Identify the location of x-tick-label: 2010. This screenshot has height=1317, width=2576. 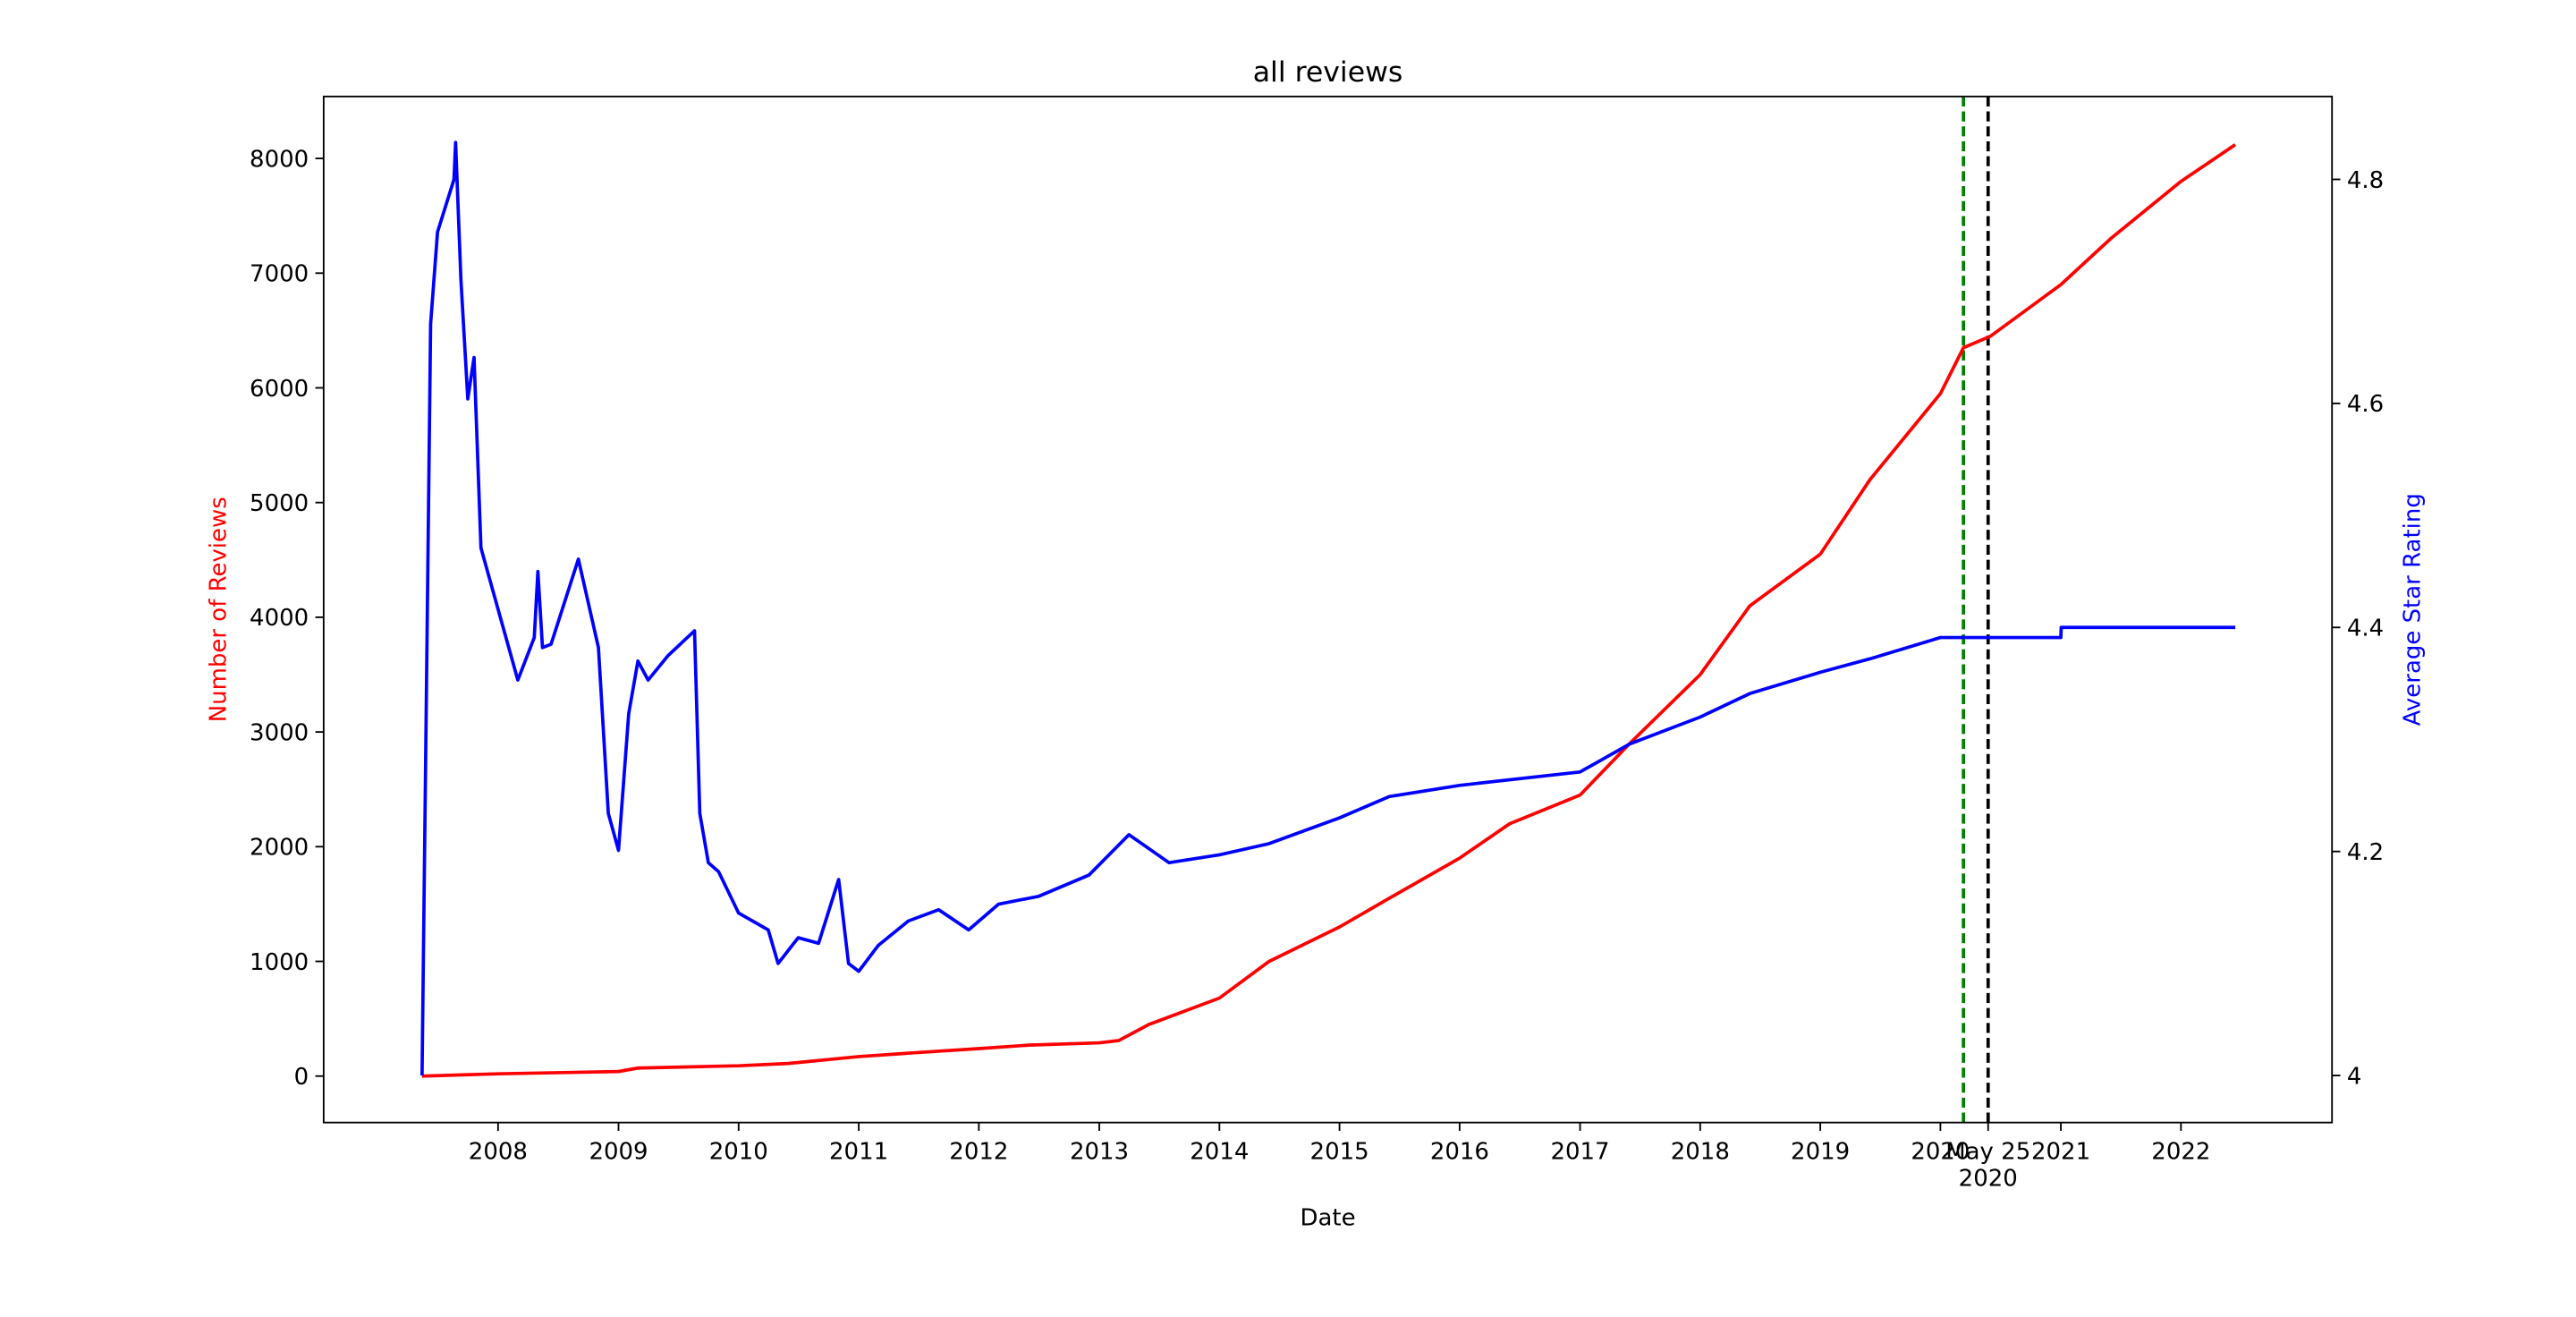
(738, 1151).